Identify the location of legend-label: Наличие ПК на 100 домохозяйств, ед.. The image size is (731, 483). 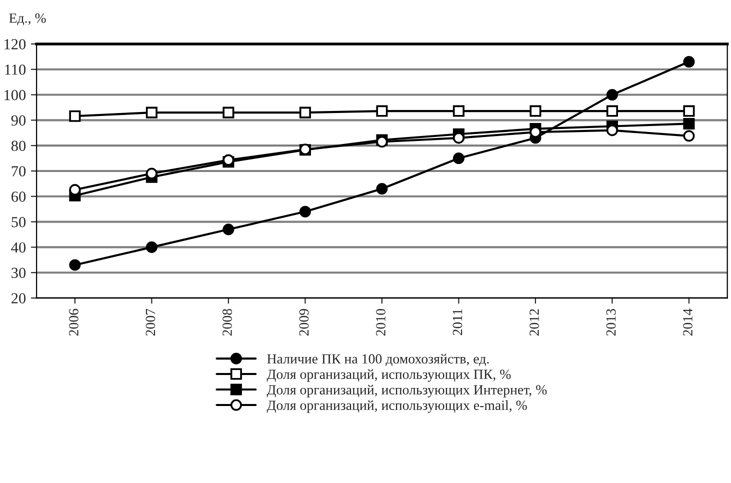
(378, 360).